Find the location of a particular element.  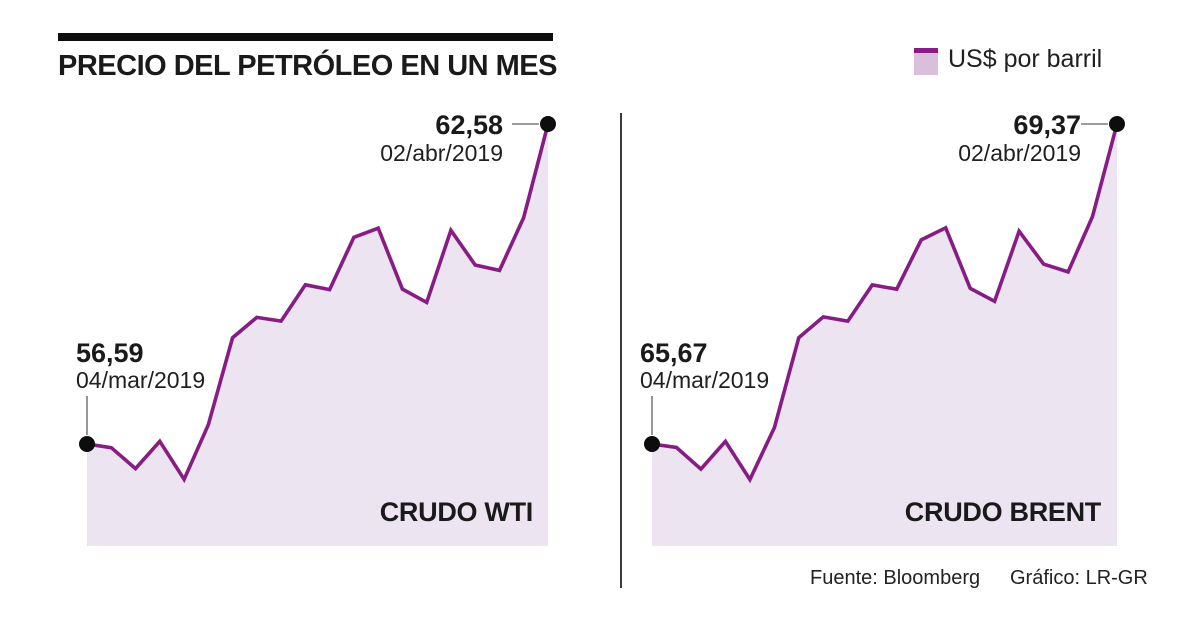

legend: US$ por barril is located at coordinates (1008, 60).